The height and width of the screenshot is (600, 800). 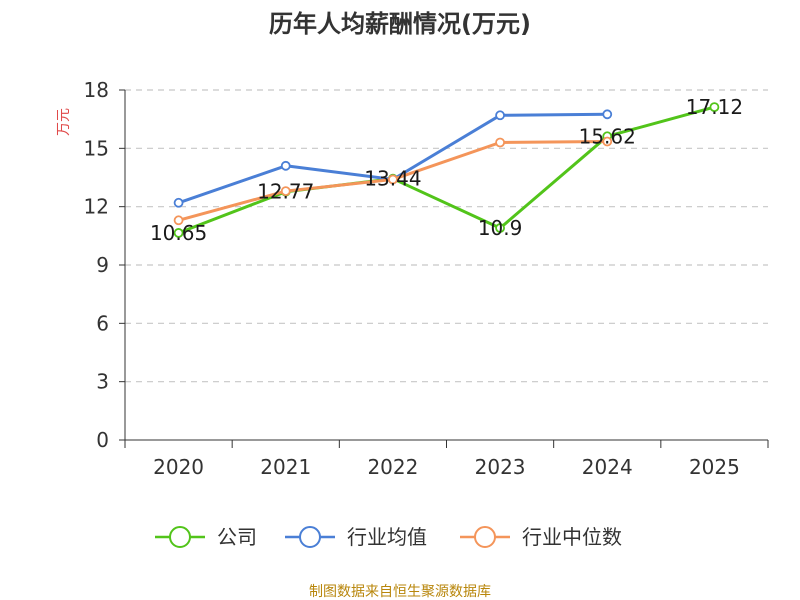 What do you see at coordinates (714, 467) in the screenshot?
I see `x-tick-label: 2025` at bounding box center [714, 467].